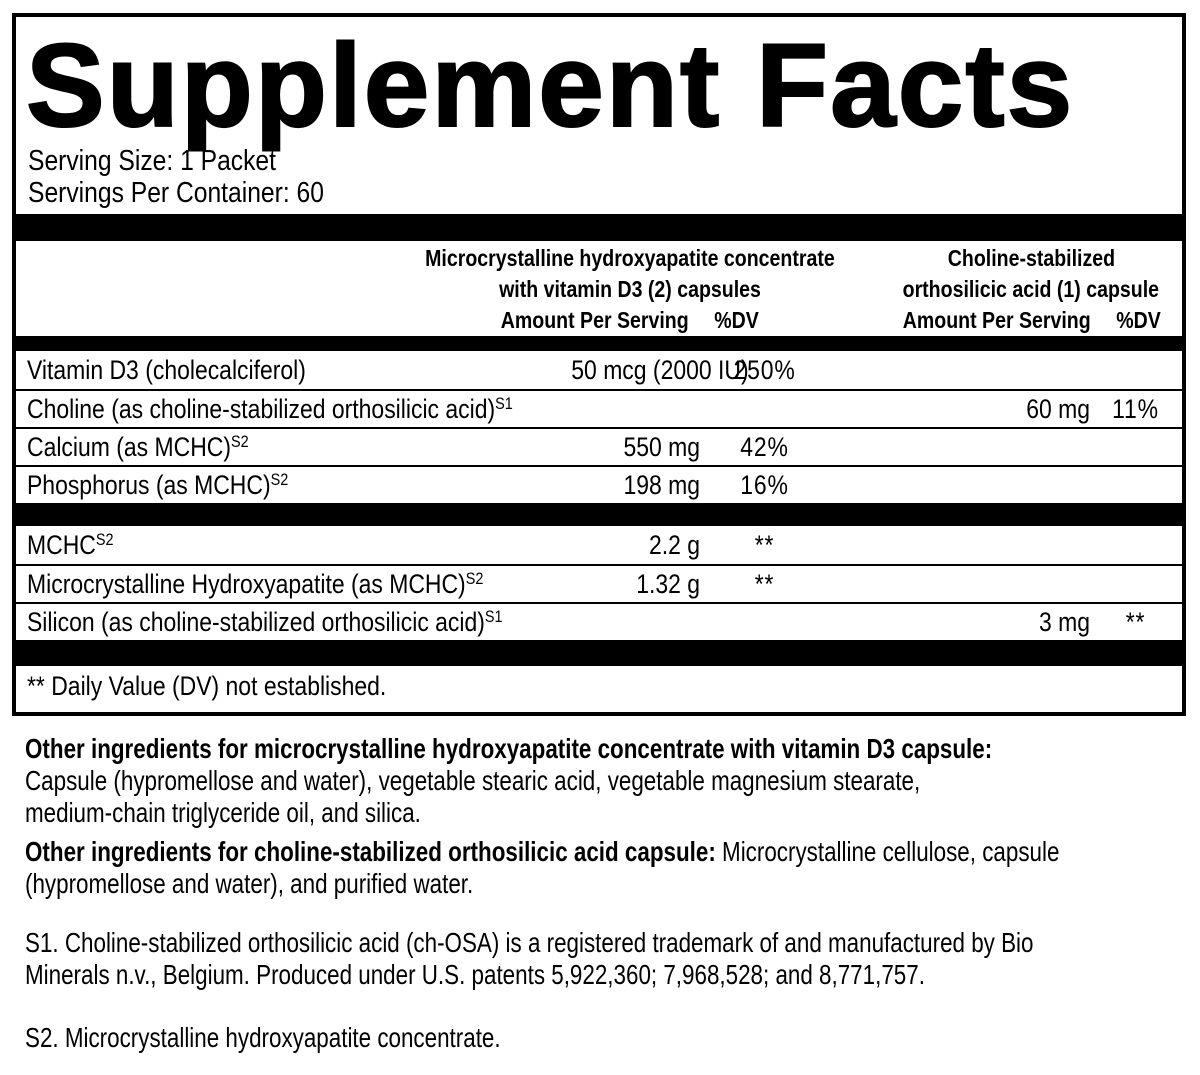 This screenshot has height=1075, width=1200. I want to click on group2-subheaders: Amount Per Serving %DV, so click(1032, 320).